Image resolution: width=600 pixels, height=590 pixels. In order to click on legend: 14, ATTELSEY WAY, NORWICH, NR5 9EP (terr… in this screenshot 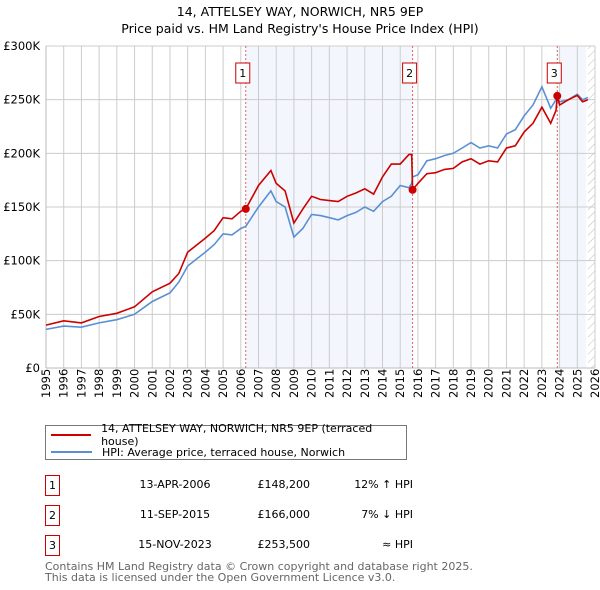, I will do `click(226, 441)`.